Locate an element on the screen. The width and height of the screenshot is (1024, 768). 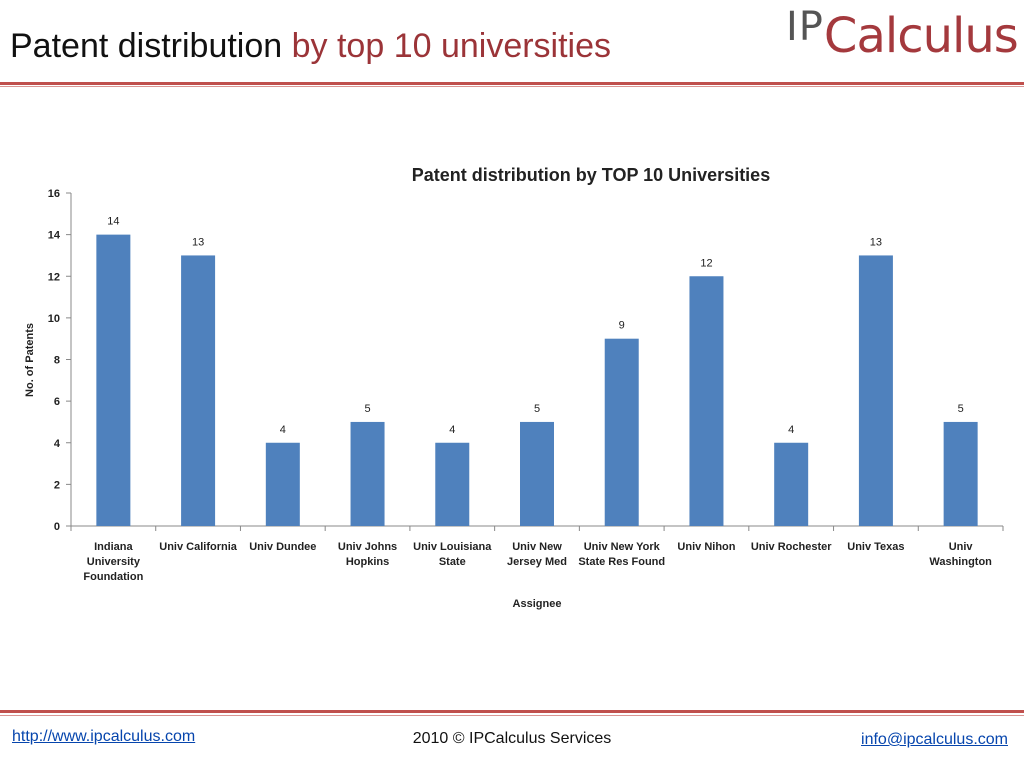
category-label: Univ Texas is located at coordinates (875, 547).